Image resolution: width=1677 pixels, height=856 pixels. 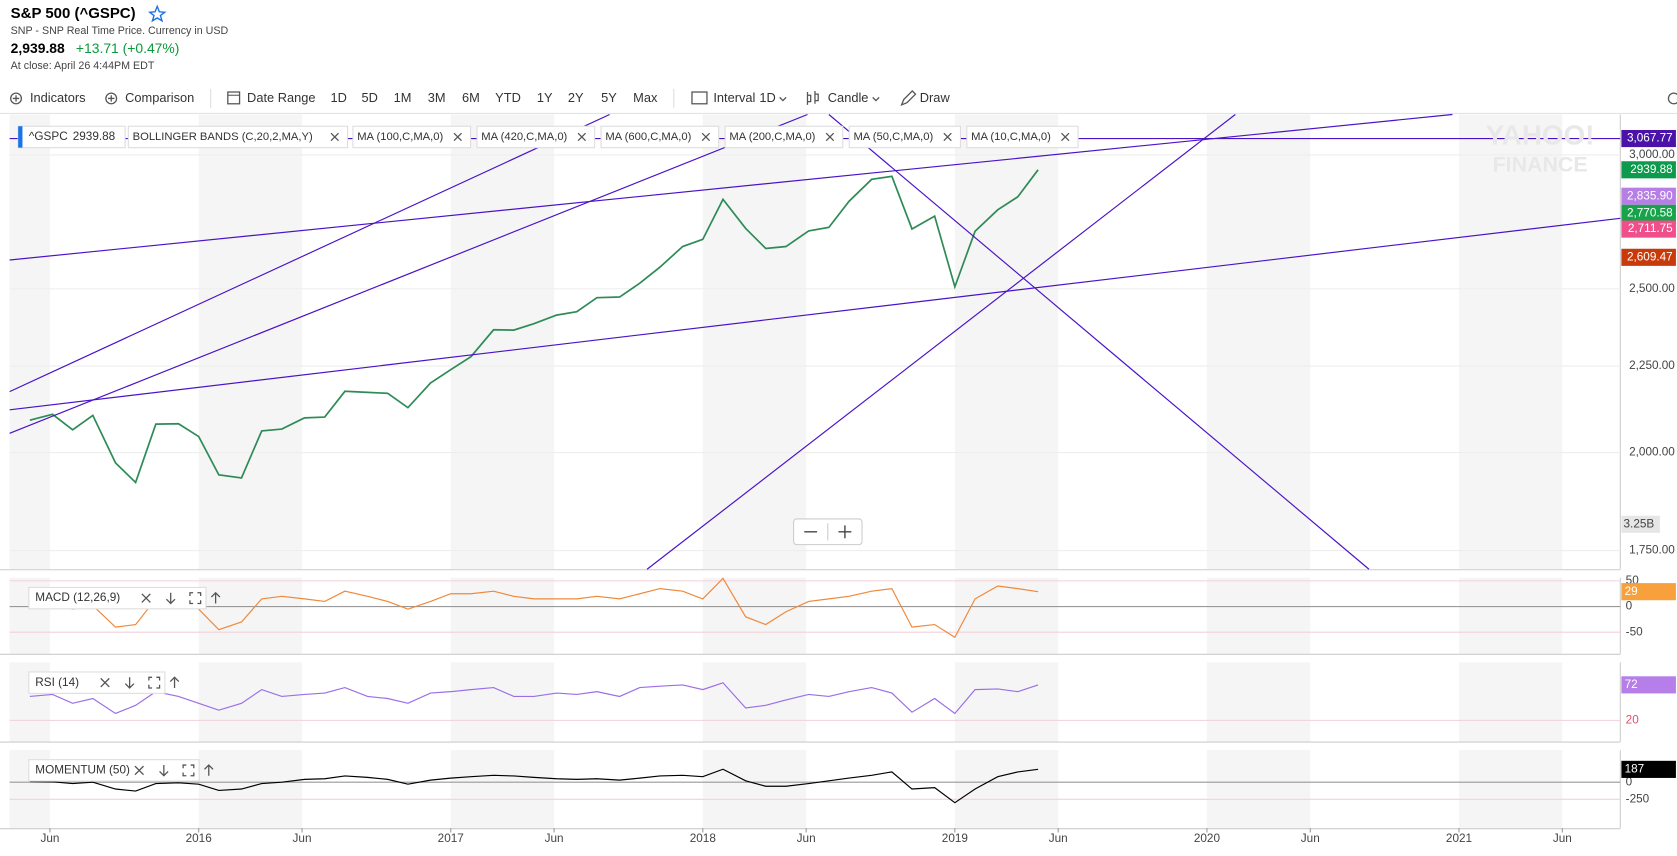 What do you see at coordinates (57, 682) in the screenshot?
I see `indicator-name: RSI (14)` at bounding box center [57, 682].